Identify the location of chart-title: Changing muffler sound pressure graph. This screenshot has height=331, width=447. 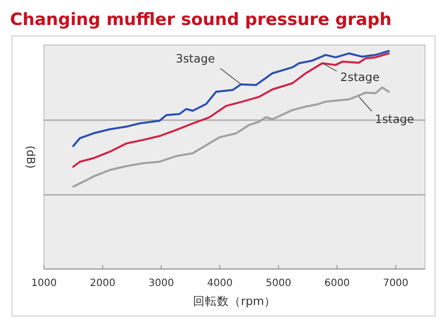
(201, 20).